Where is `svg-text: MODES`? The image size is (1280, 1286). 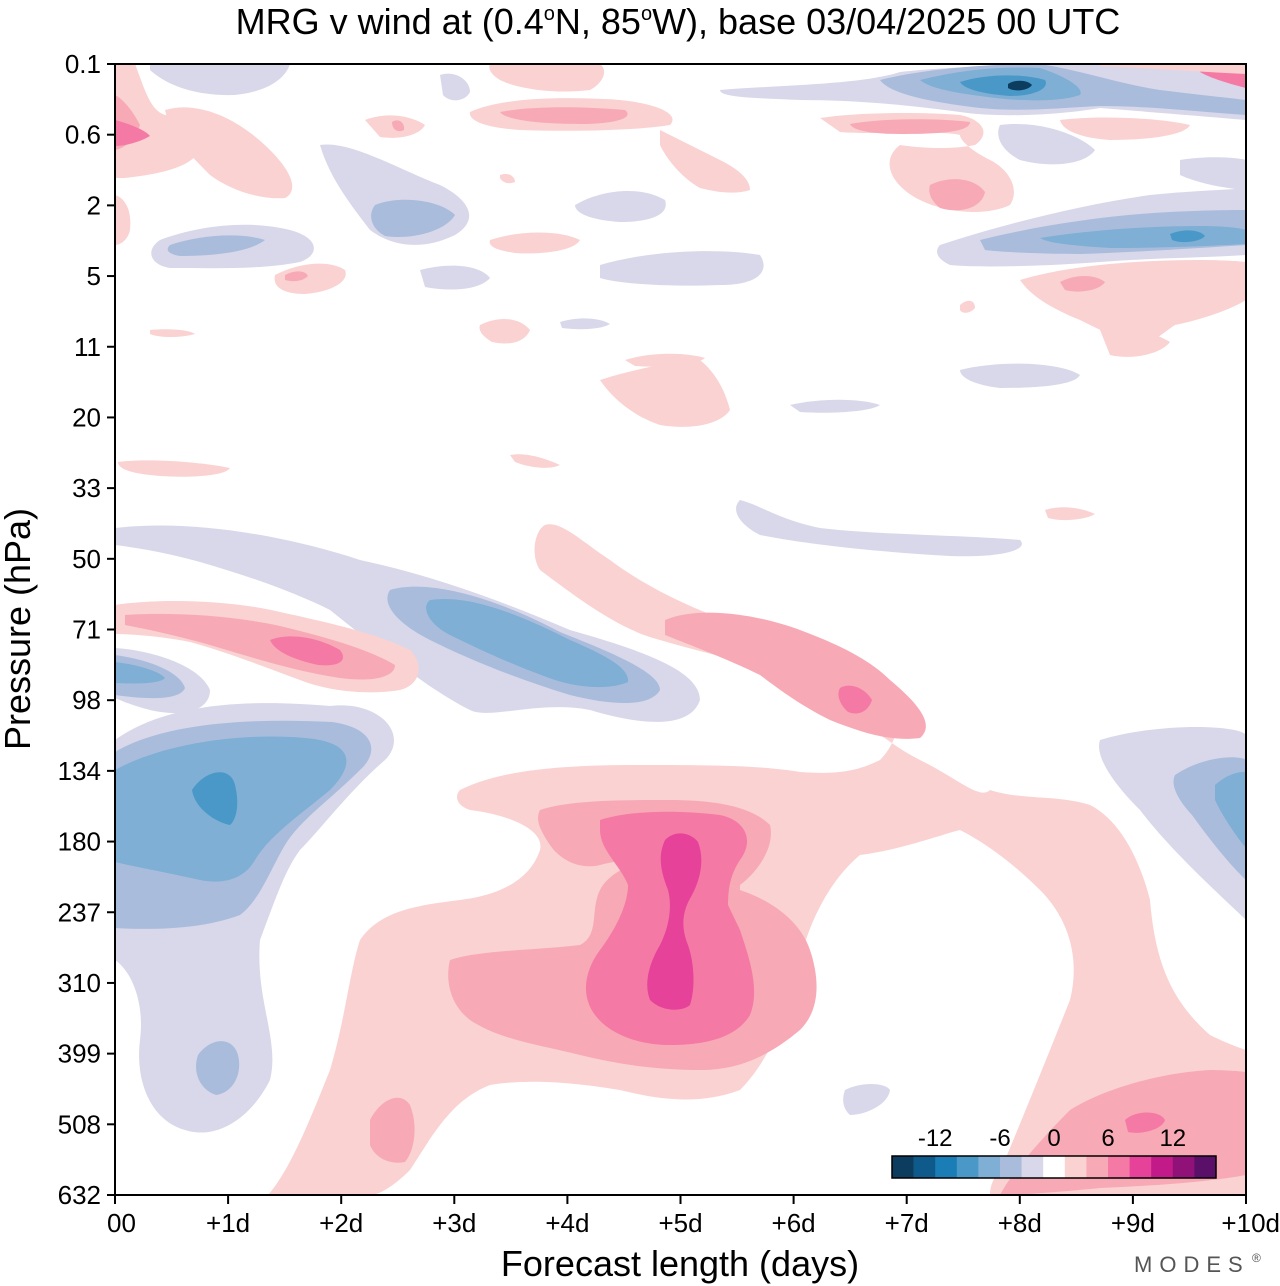 svg-text: MODES is located at coordinates (1192, 1264).